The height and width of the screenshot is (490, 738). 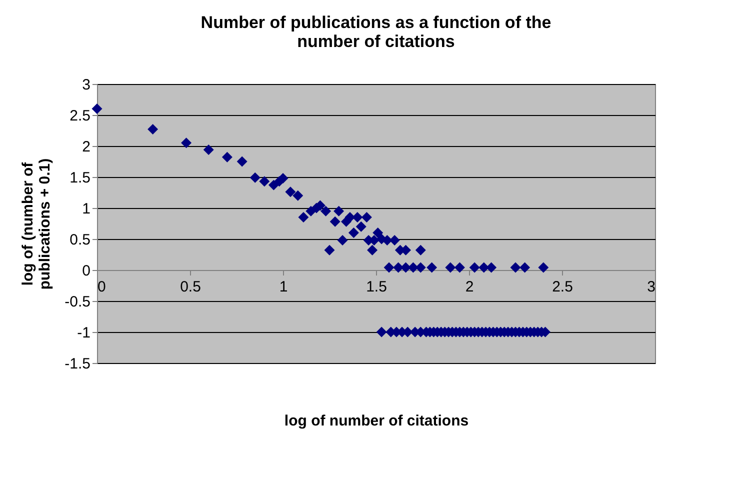 I want to click on y-tick-label: 2, so click(x=86, y=147).